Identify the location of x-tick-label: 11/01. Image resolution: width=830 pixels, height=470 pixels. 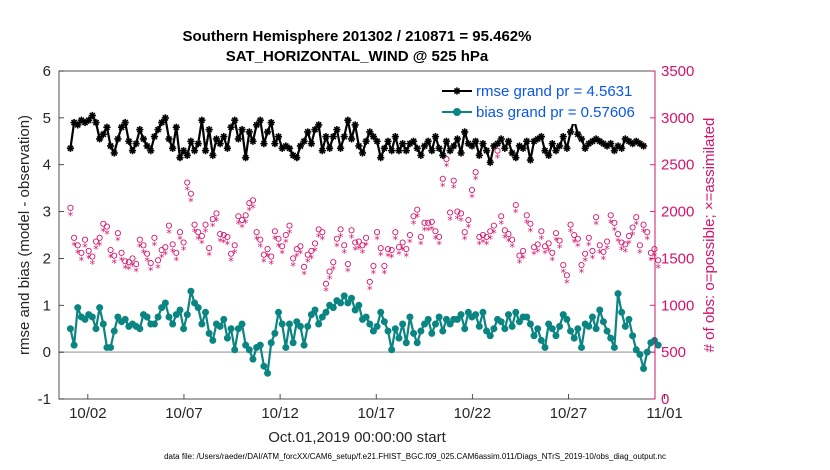
(664, 413).